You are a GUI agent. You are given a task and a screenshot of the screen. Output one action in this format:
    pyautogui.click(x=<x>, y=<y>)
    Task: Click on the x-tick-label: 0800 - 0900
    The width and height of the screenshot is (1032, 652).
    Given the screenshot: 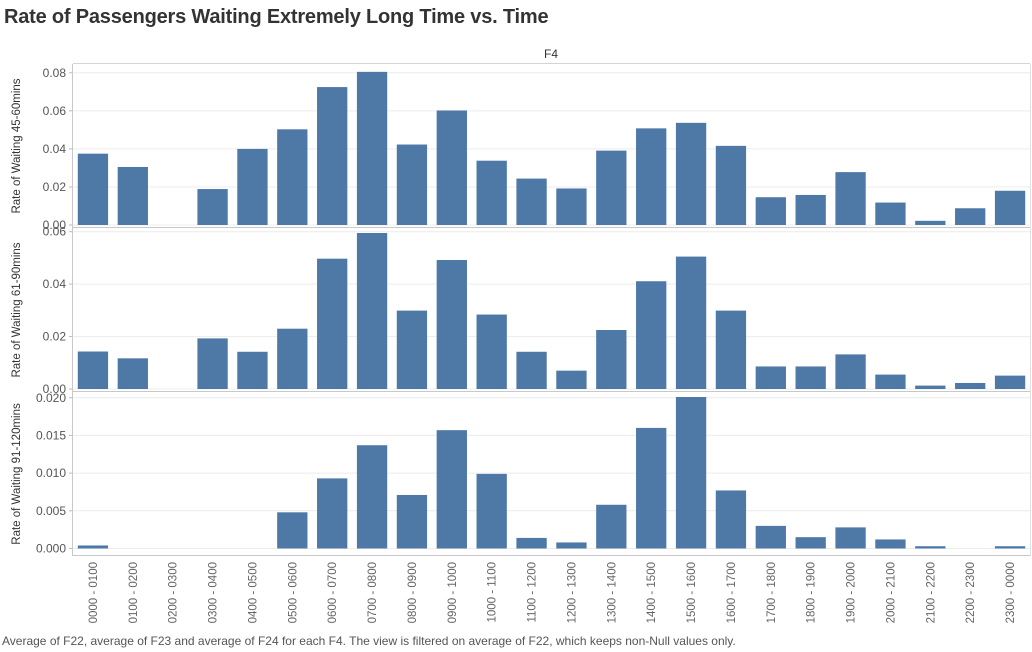 What is the action you would take?
    pyautogui.click(x=413, y=592)
    